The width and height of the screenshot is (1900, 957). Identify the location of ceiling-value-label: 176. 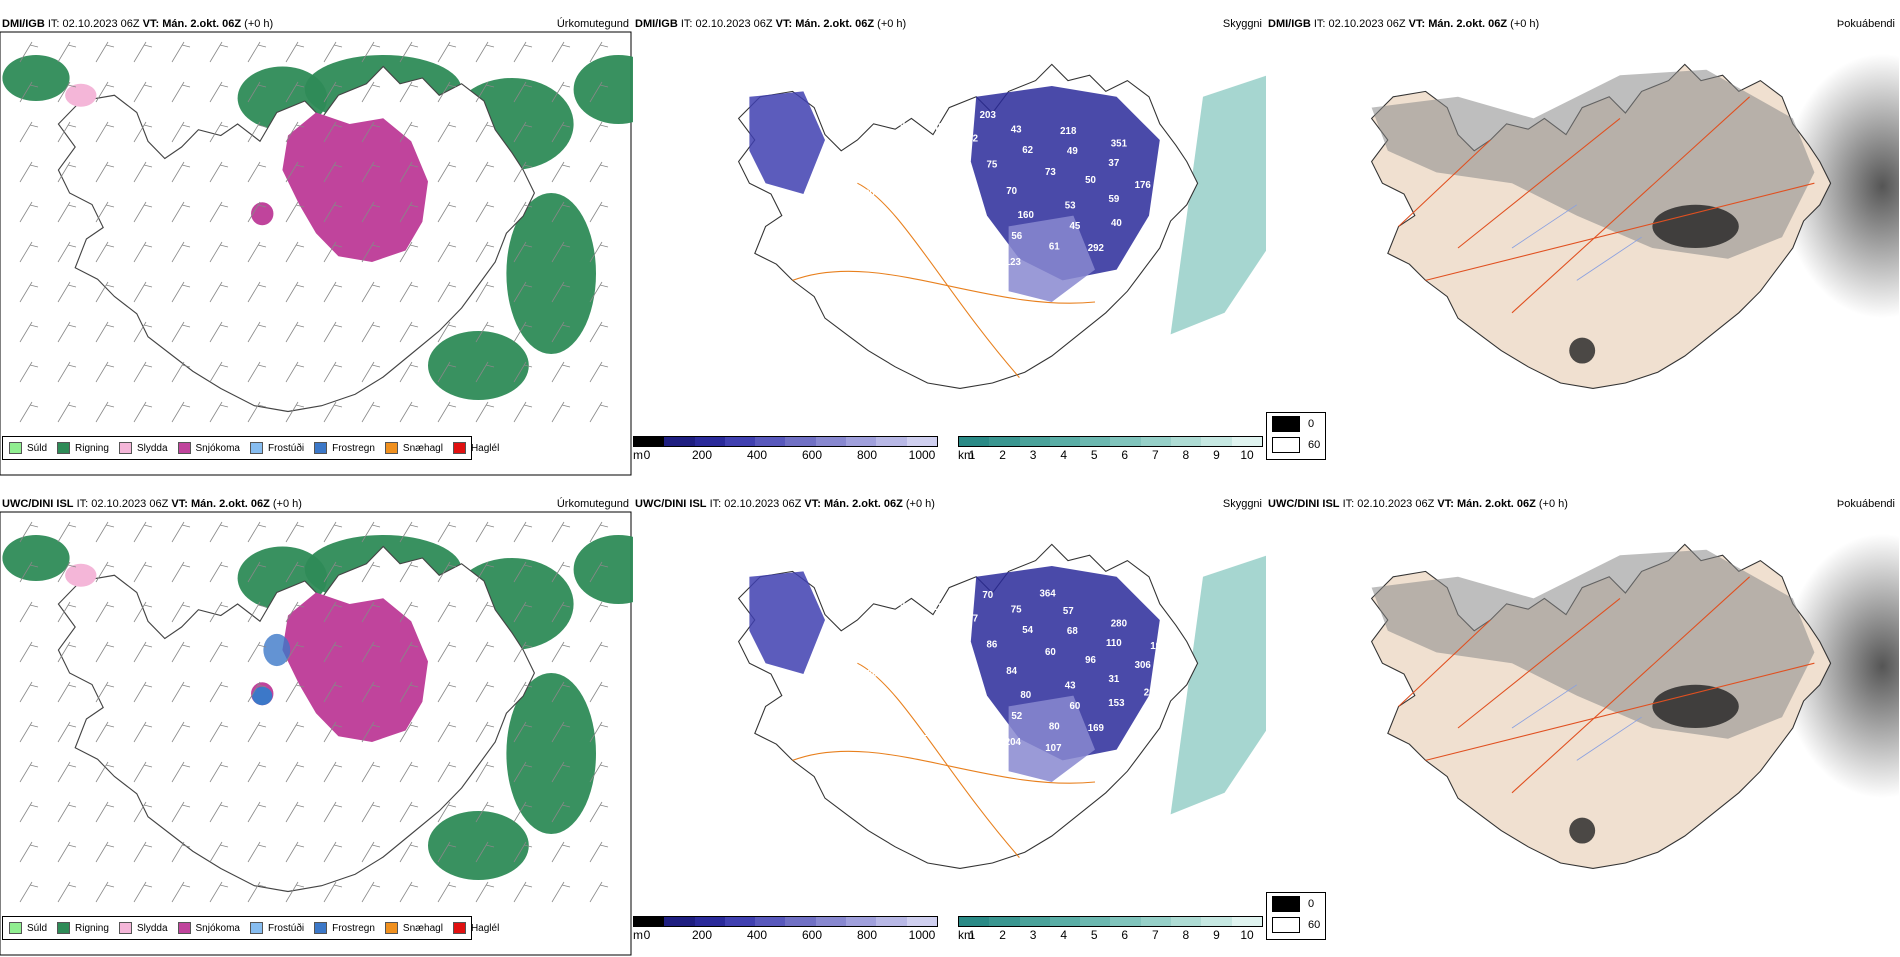
(1143, 185).